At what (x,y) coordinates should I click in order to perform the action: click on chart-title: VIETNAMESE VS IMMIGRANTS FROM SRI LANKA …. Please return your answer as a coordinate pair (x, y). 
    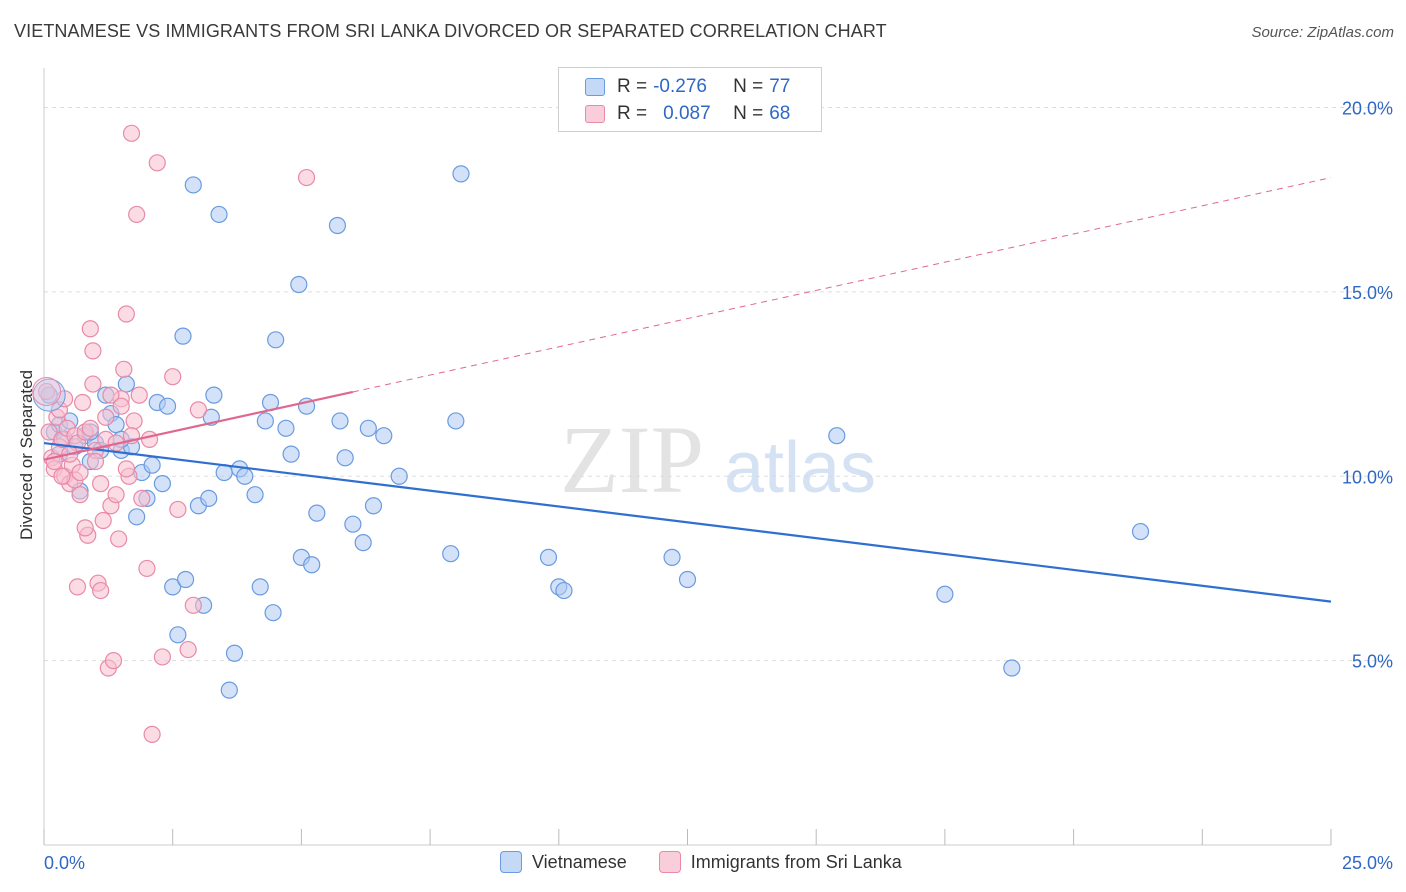
    Looking at the image, I should click on (450, 31).